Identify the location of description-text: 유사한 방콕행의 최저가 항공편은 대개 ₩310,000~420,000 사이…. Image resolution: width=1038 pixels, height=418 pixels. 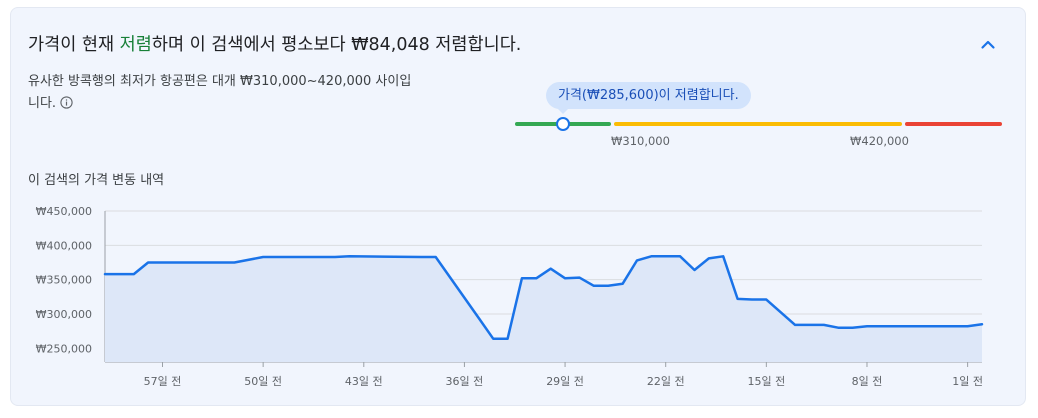
(220, 92).